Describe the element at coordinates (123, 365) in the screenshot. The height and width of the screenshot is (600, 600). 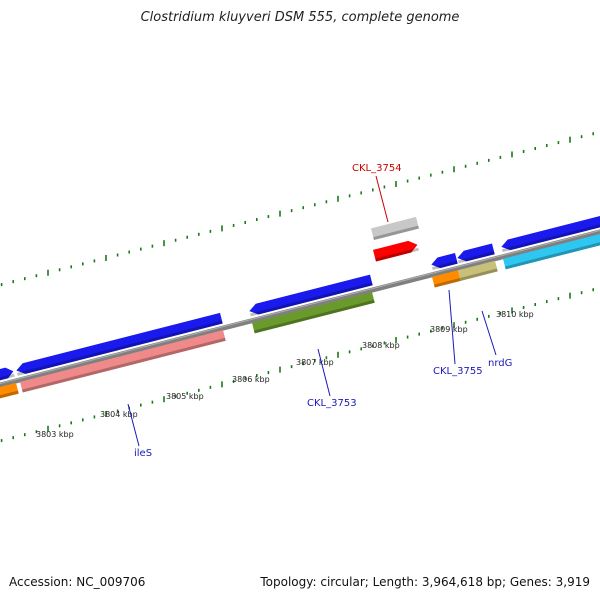
I see `gene-ile-s-shadow` at that location.